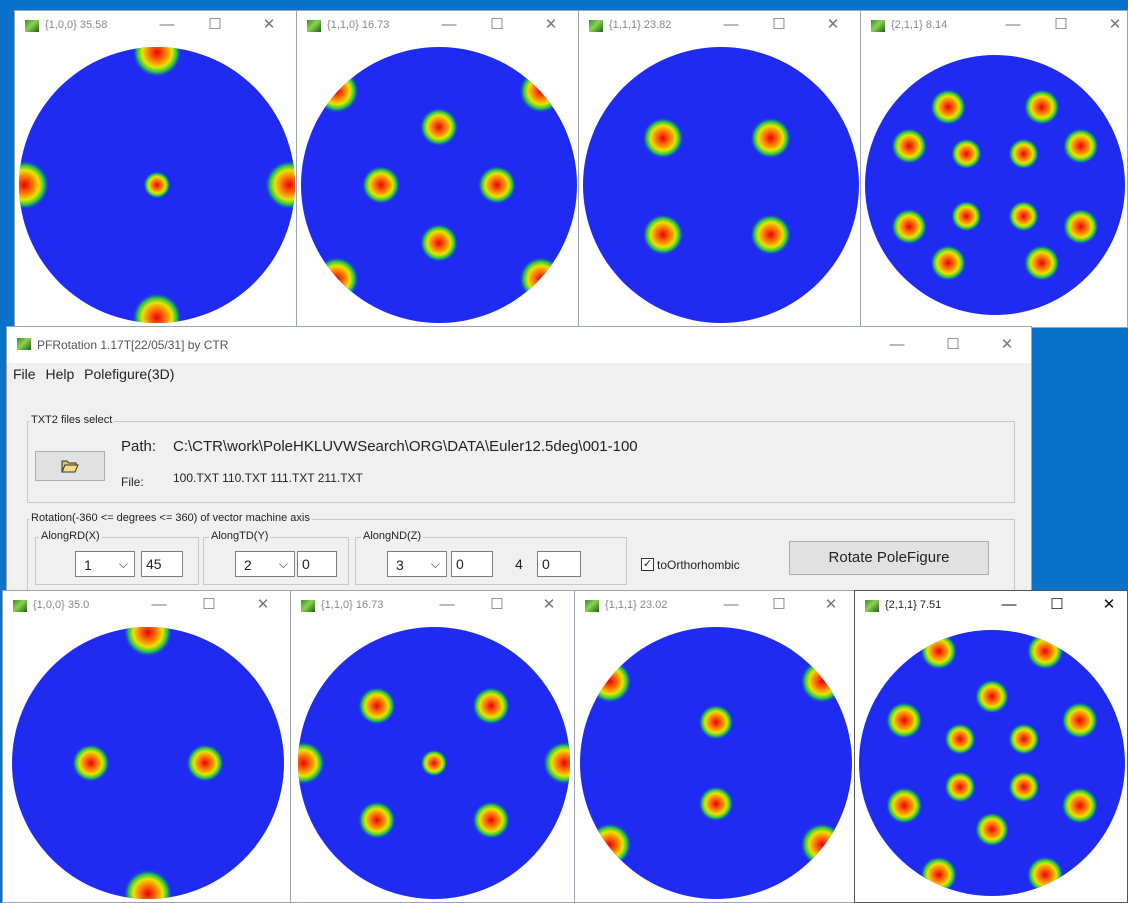  What do you see at coordinates (317, 564) in the screenshot?
I see `td-angle-input: 0` at bounding box center [317, 564].